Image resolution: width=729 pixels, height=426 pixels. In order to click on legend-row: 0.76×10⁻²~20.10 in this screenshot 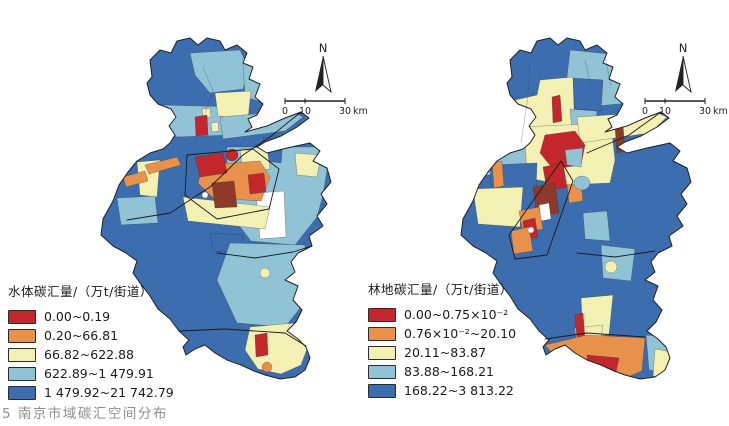, I will do `click(483, 333)`.